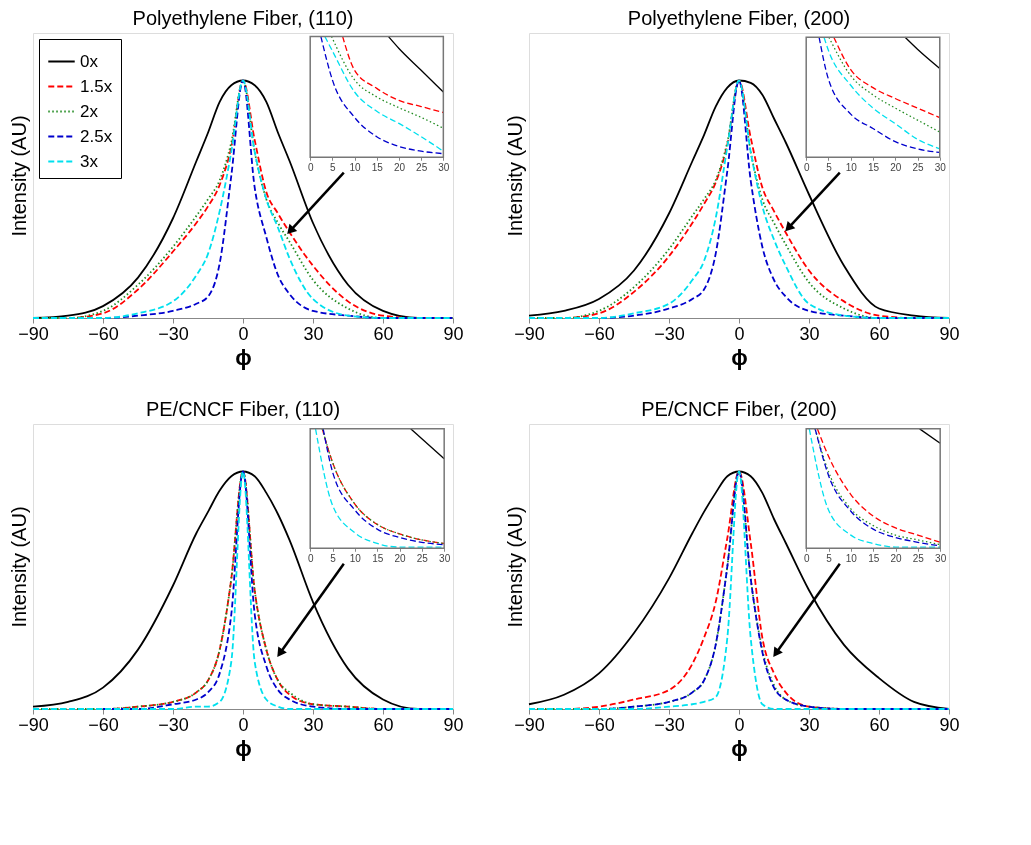 Image resolution: width=1031 pixels, height=845 pixels. I want to click on legend-label: 0x, so click(89, 61).